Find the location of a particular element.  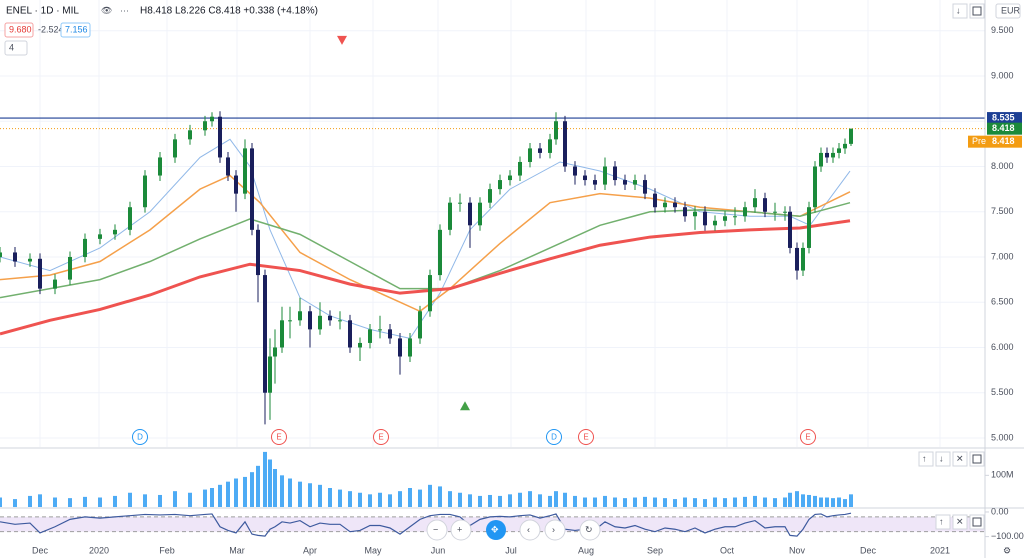

y-tick-label: 9.500 is located at coordinates (1002, 30).